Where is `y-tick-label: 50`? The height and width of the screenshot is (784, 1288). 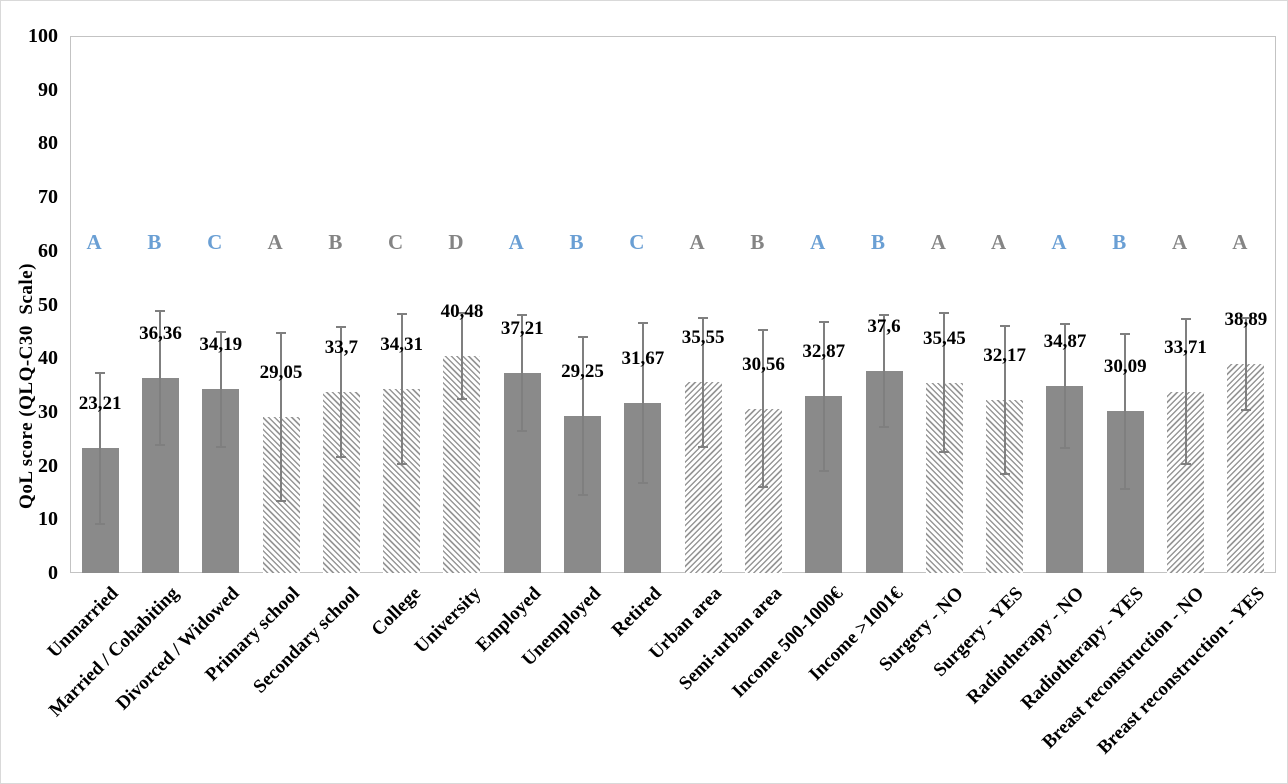 y-tick-label: 50 is located at coordinates (48, 304).